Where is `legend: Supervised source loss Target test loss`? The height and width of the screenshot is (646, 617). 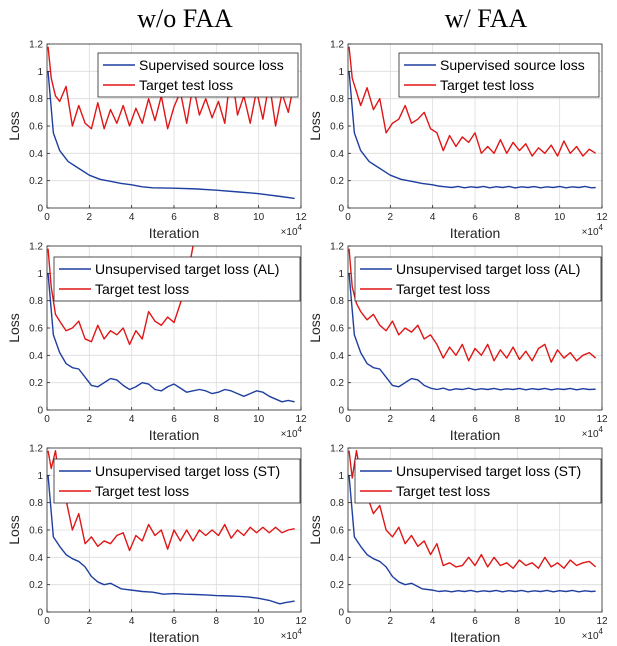
legend: Supervised source loss Target test loss is located at coordinates (499, 75).